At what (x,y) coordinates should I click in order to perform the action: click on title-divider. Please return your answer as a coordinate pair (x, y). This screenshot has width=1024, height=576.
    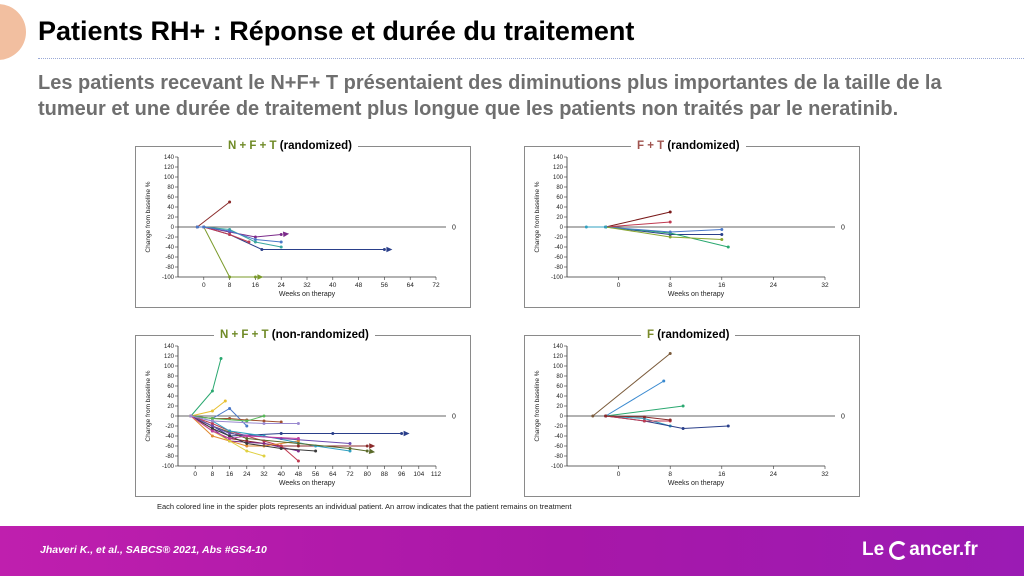
    Looking at the image, I should click on (531, 58).